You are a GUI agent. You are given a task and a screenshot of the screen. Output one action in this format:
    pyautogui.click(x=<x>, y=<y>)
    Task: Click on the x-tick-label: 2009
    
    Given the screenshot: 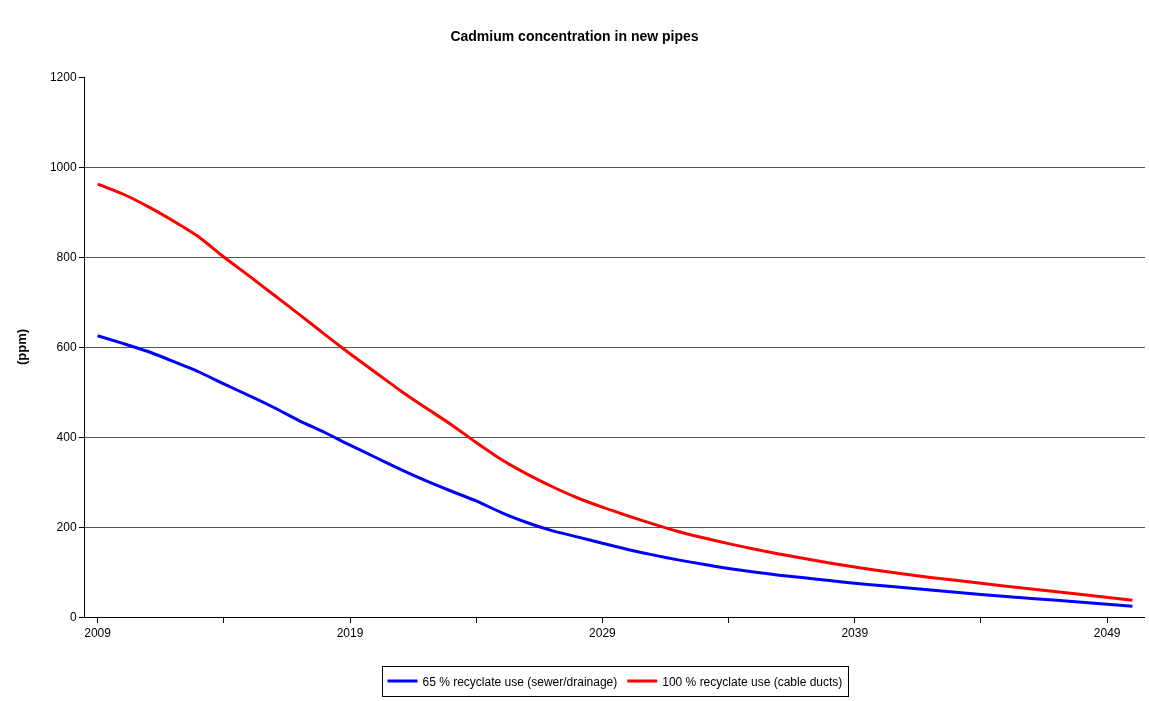 What is the action you would take?
    pyautogui.click(x=98, y=633)
    